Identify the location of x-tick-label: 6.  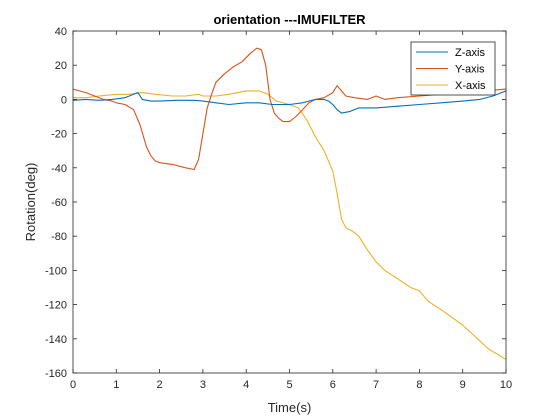
(333, 385).